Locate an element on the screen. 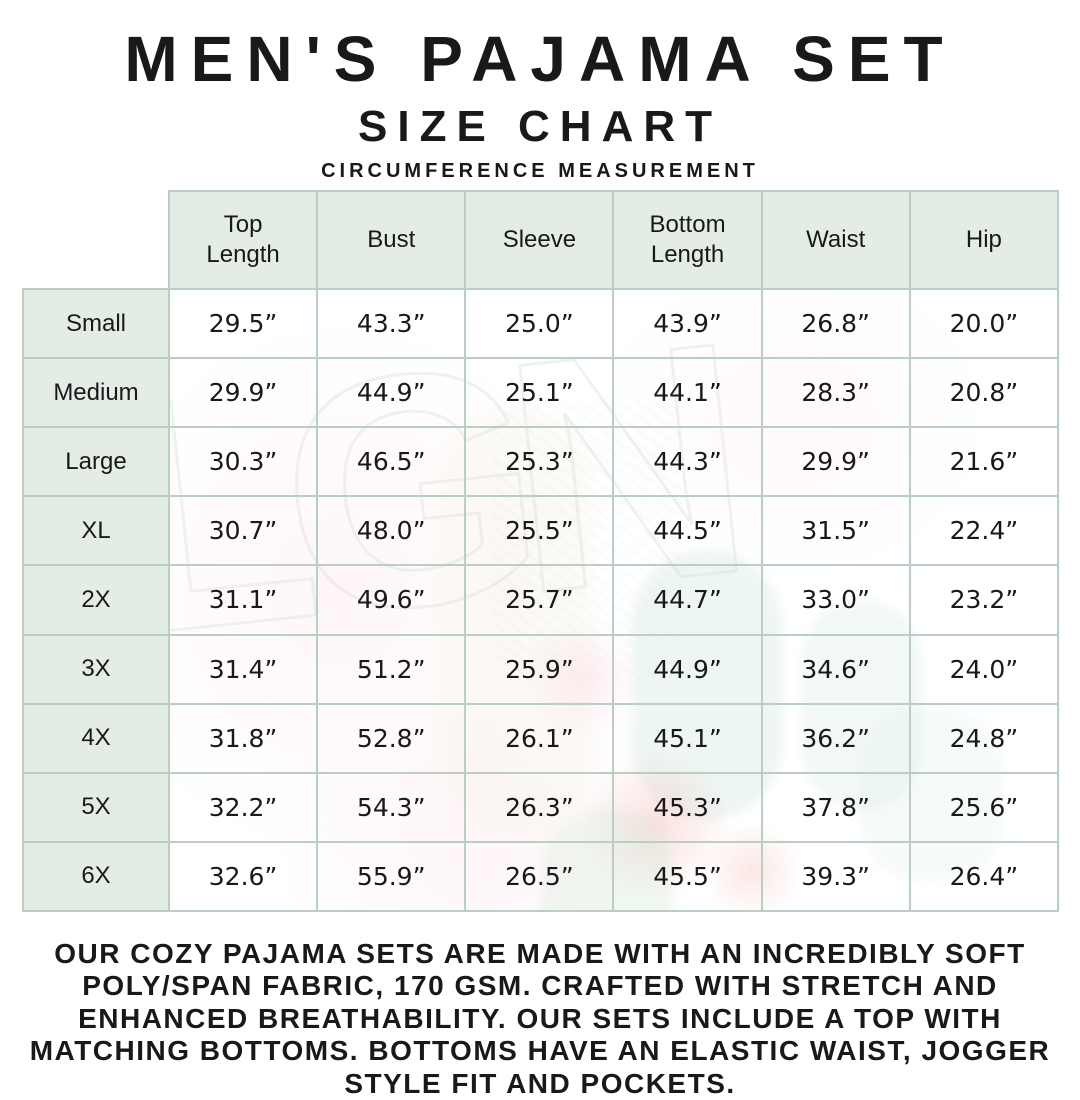  table-row: 2X 31.1” 49.6” 25.7” 44.7” 33.0” 23.2” is located at coordinates (541, 600).